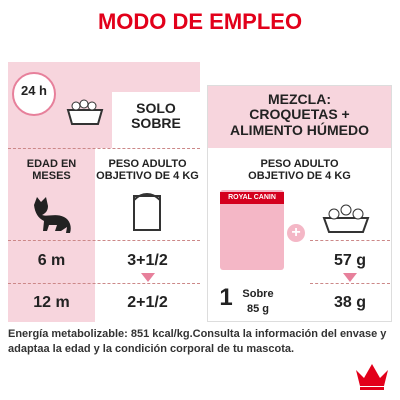 This screenshot has height=400, width=400. Describe the element at coordinates (252, 198) in the screenshot. I see `pouch-brand: ROYAL CANIN` at that location.